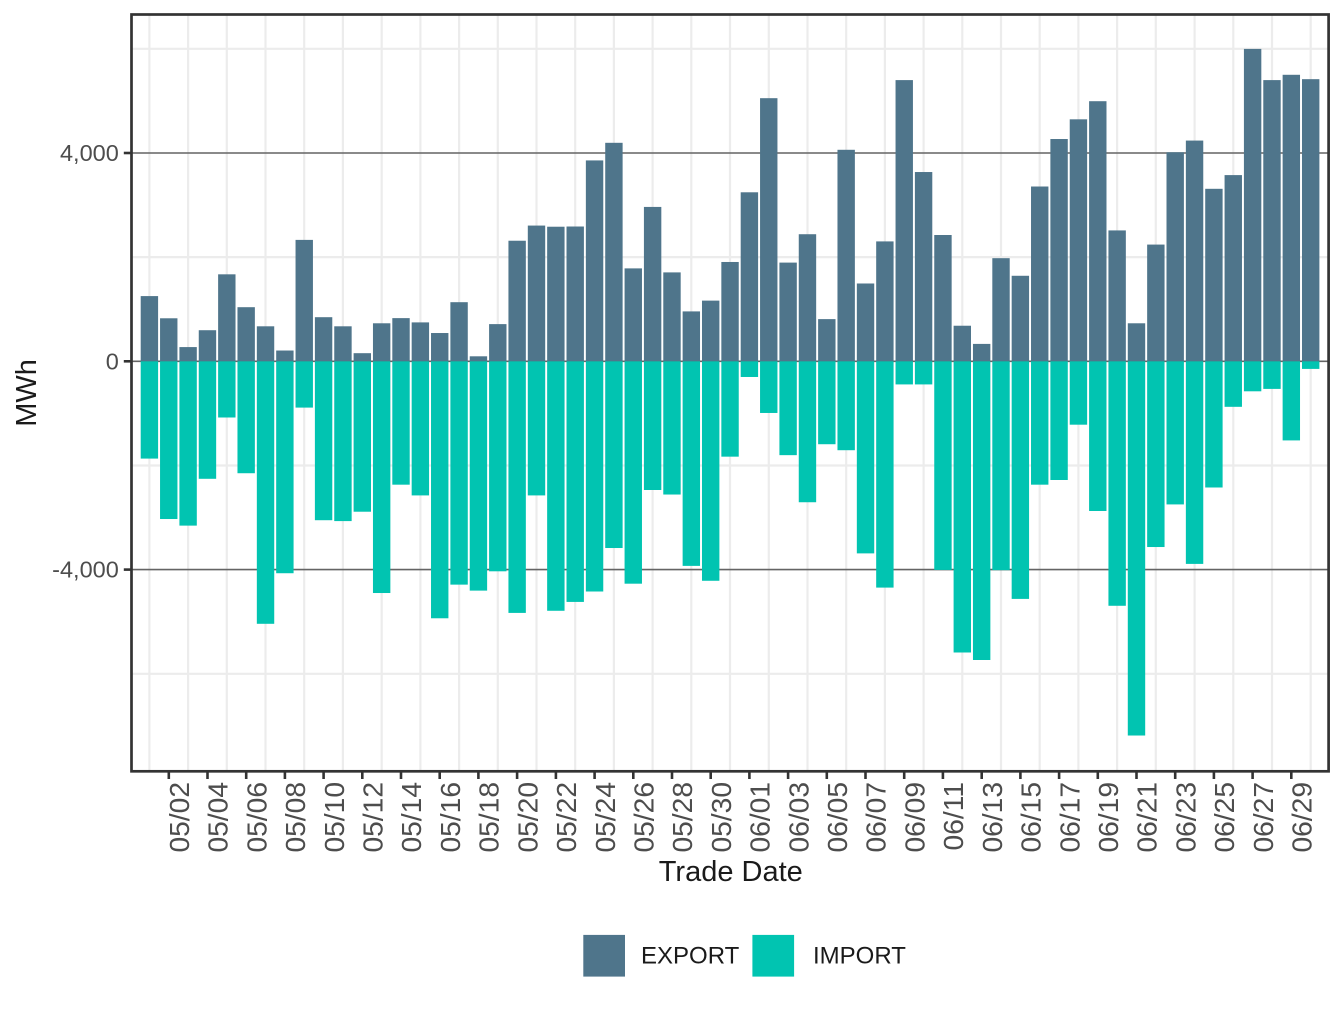  What do you see at coordinates (179, 817) in the screenshot?
I see `svg-text: 05/02` at bounding box center [179, 817].